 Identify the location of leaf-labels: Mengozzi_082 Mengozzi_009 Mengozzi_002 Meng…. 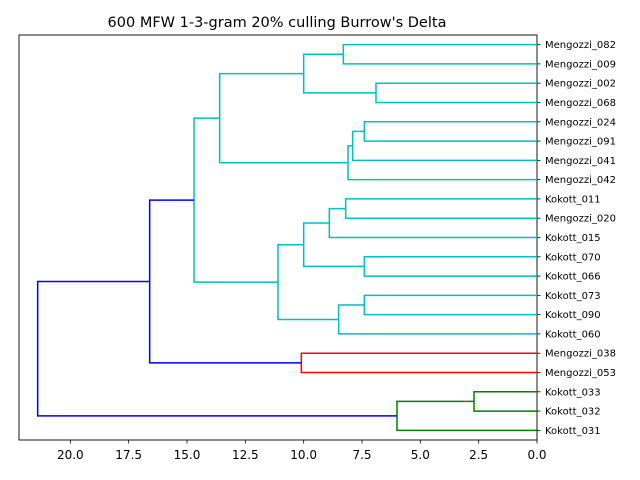
(576, 238).